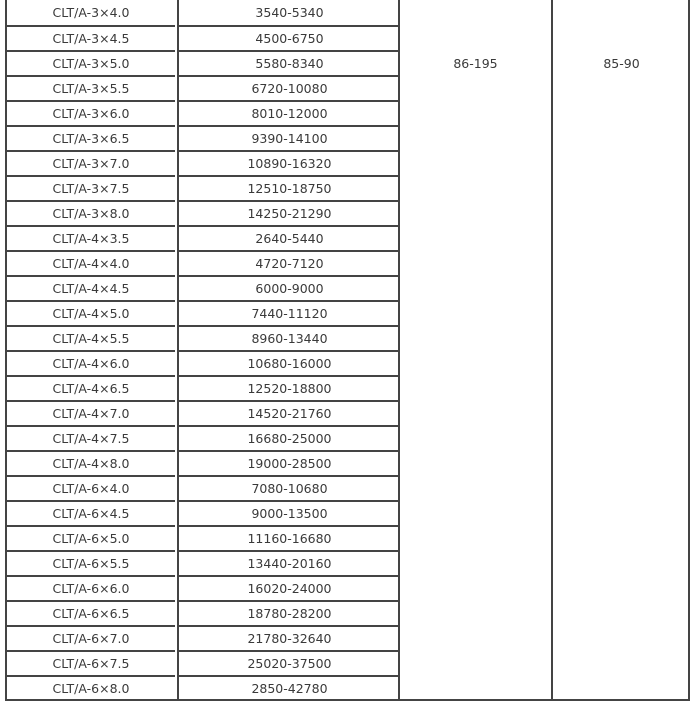 The height and width of the screenshot is (709, 697). I want to click on model-cell: CLT/A-4×7.0, so click(91, 412).